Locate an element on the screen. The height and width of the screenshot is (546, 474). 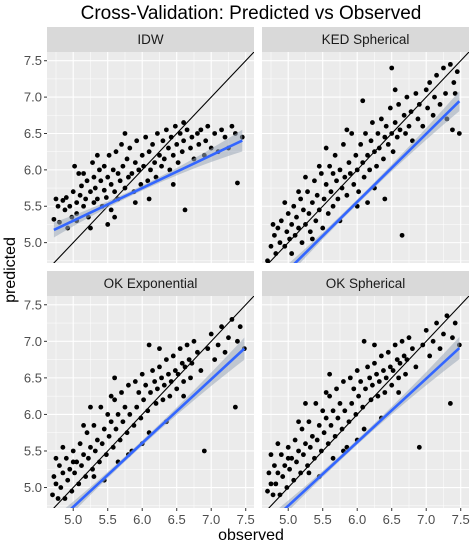
y-tick-label: 7.0 is located at coordinates (33, 97).